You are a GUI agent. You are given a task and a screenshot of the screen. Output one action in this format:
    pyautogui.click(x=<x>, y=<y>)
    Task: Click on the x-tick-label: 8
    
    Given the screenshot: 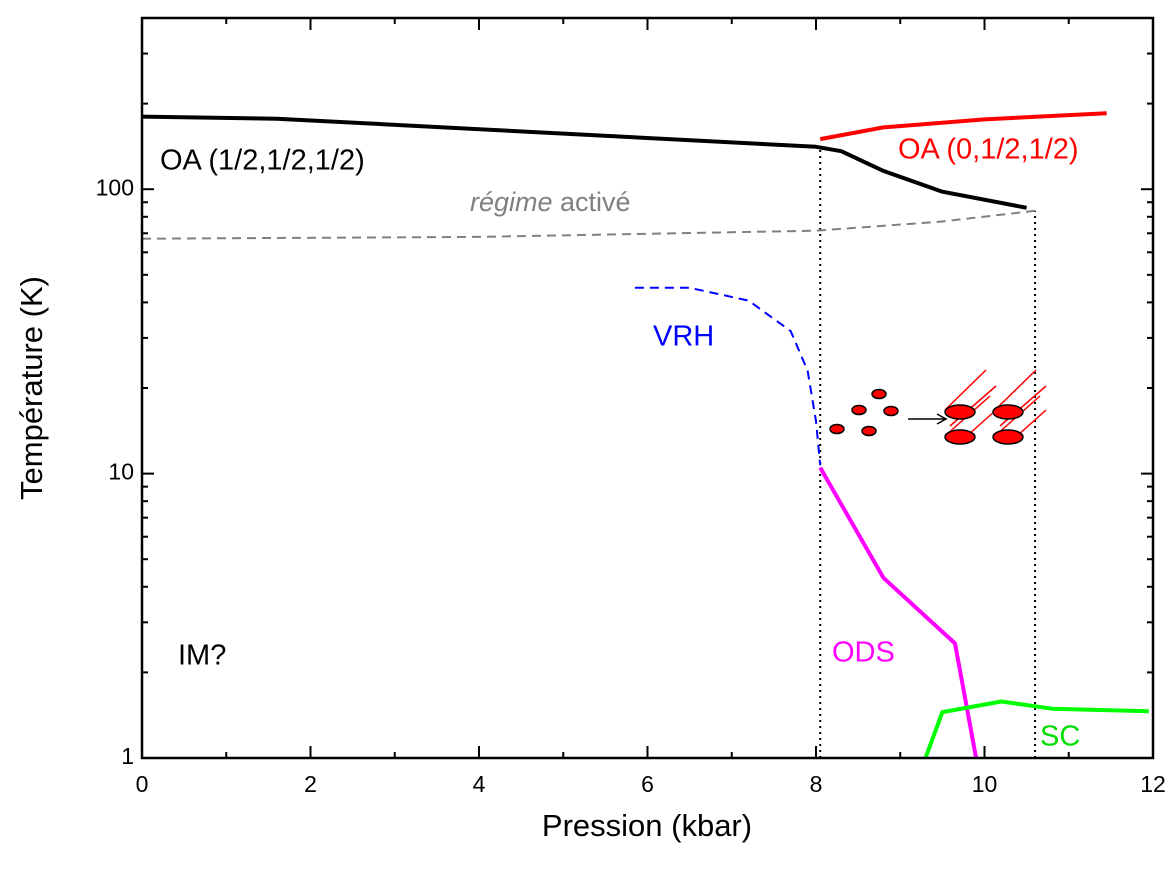 What is the action you would take?
    pyautogui.click(x=816, y=784)
    